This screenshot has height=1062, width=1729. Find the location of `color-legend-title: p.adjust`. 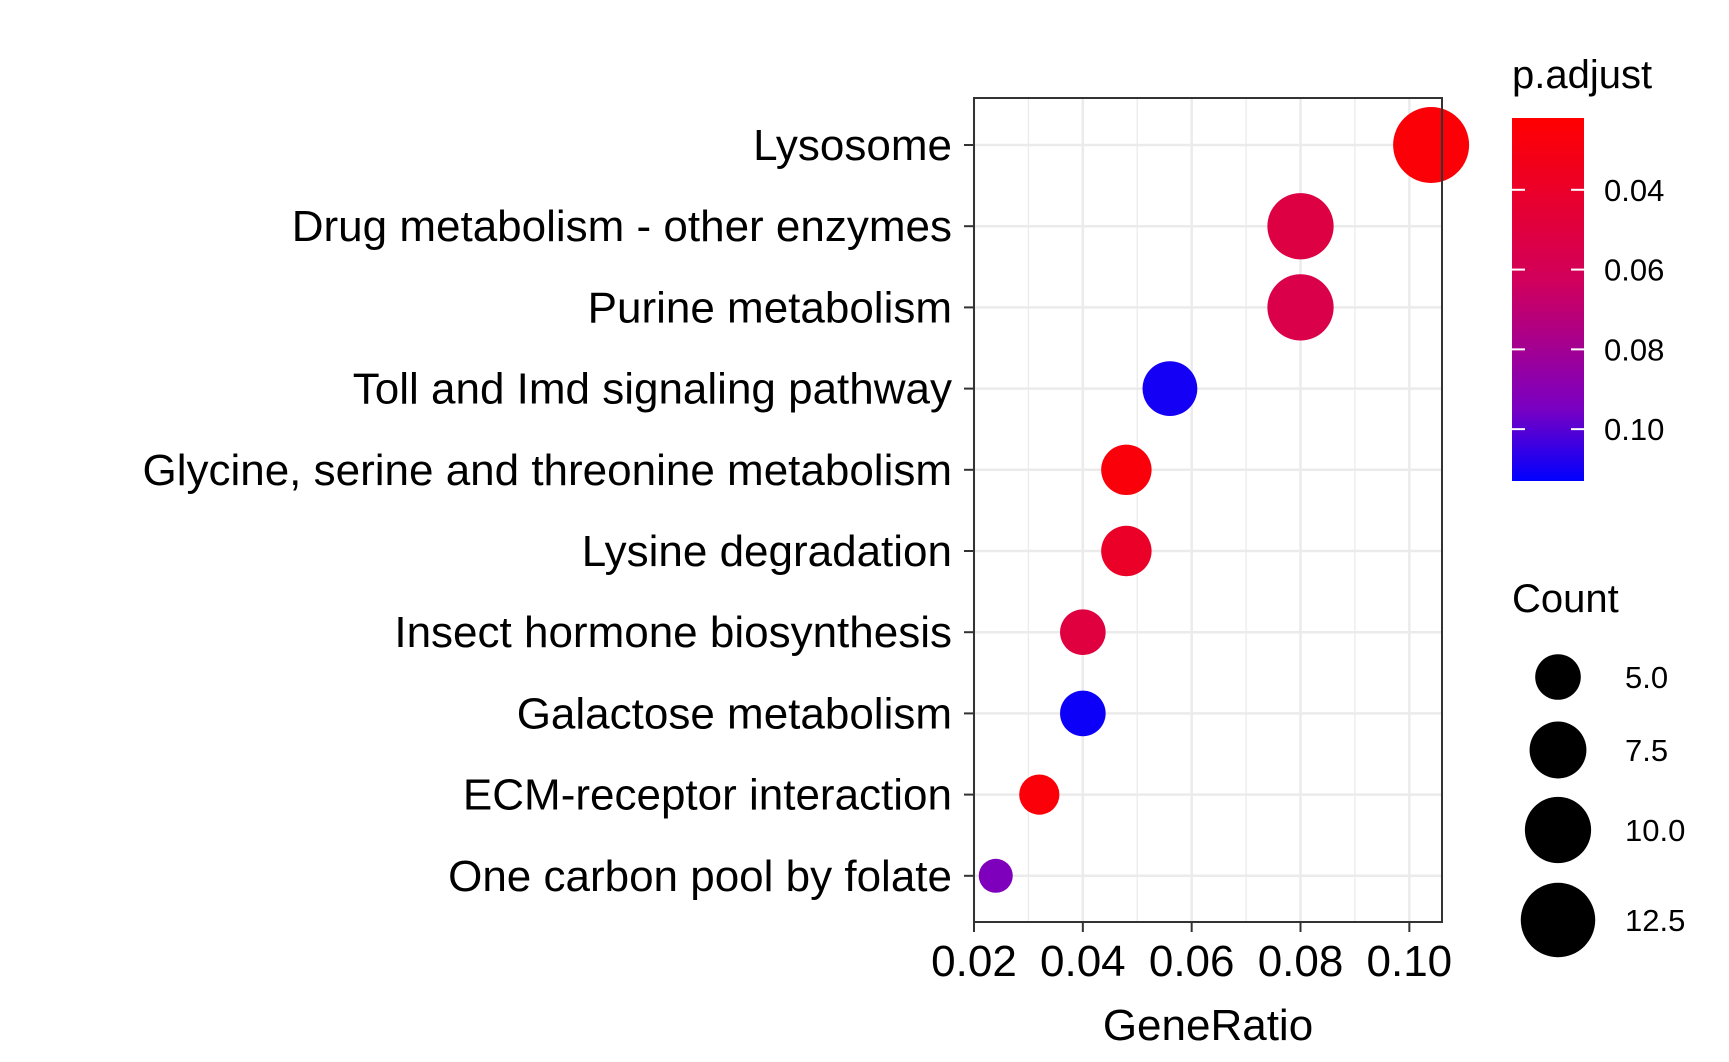

color-legend-title: p.adjust is located at coordinates (1582, 75).